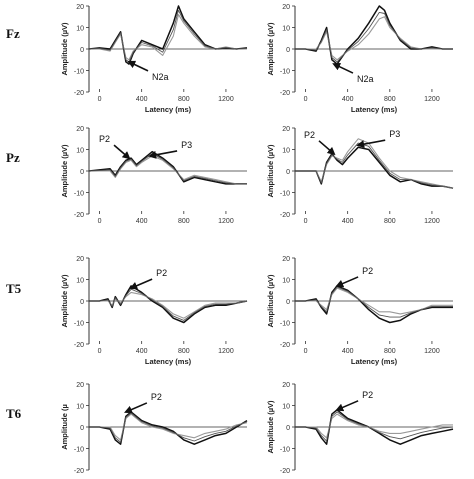 The height and width of the screenshot is (479, 474). I want to click on row-label-t5: T5, so click(14, 288).